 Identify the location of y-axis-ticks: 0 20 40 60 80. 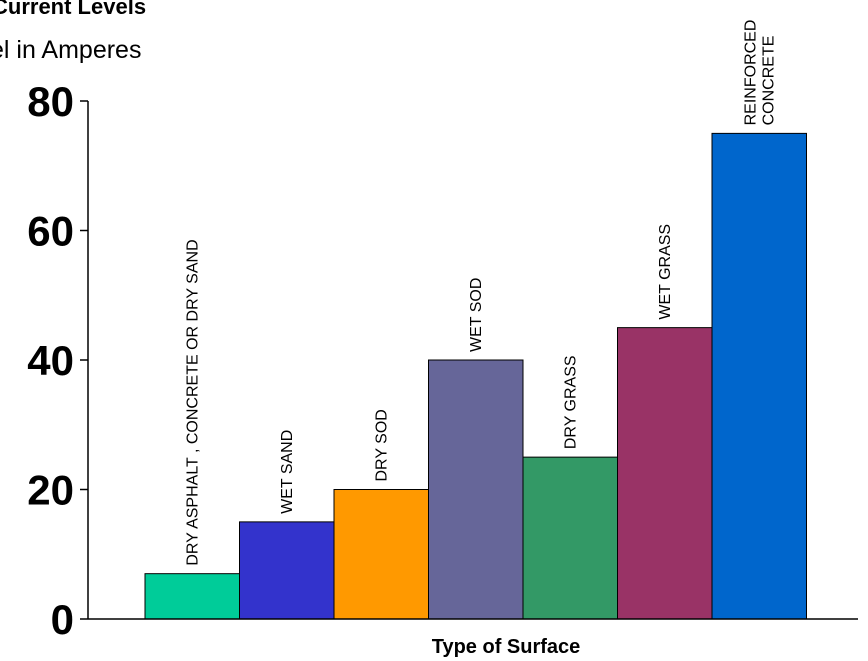
(57, 360).